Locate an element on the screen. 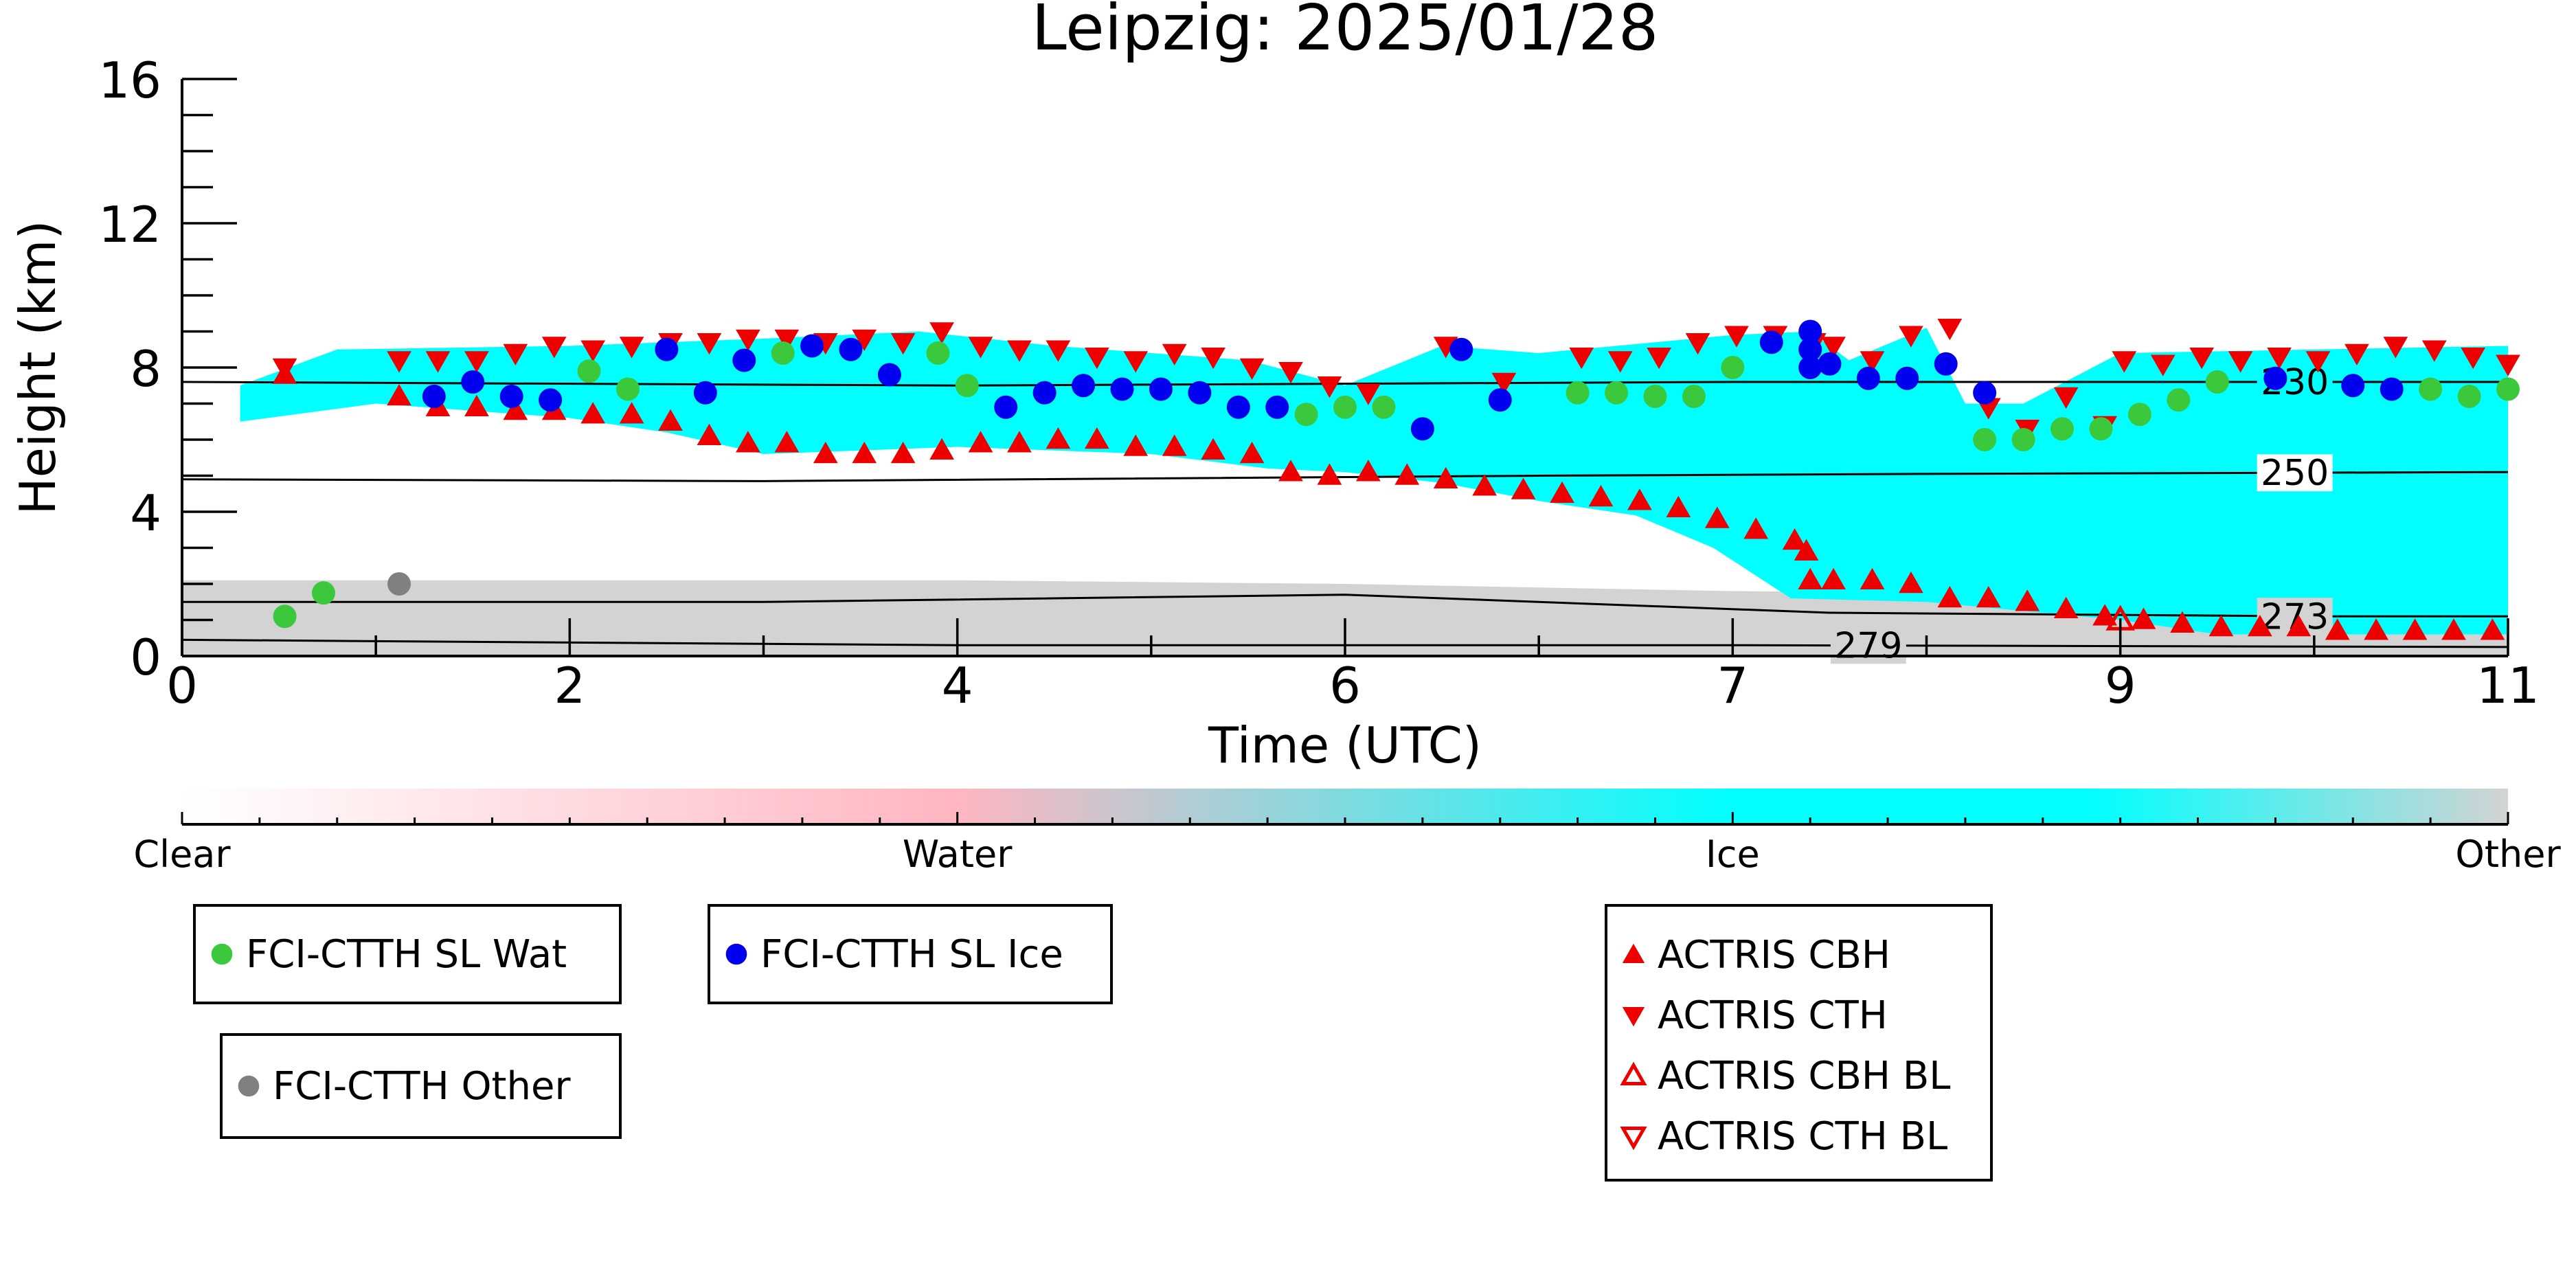  y-axis-label: Height (km) is located at coordinates (38, 368).